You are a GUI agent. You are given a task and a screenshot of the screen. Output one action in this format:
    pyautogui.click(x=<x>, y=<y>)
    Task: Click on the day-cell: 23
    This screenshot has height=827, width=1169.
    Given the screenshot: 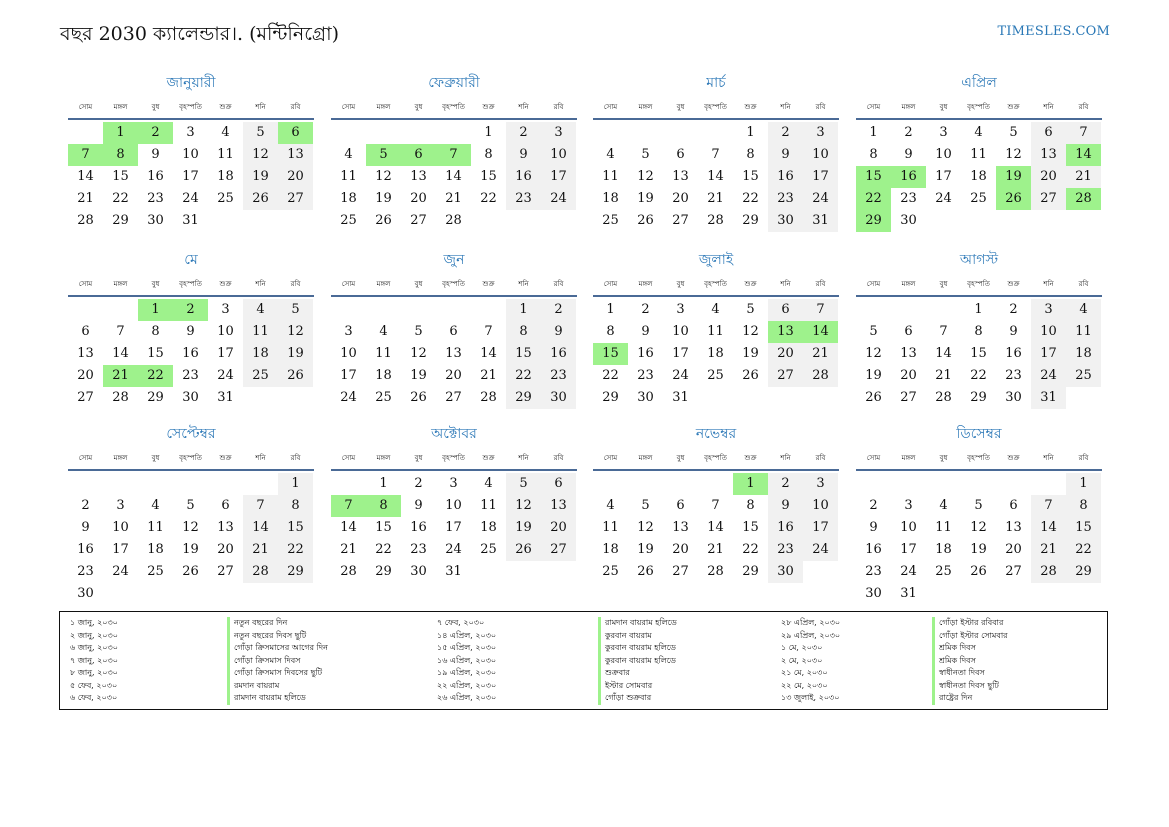 What is the action you would take?
    pyautogui.click(x=558, y=376)
    